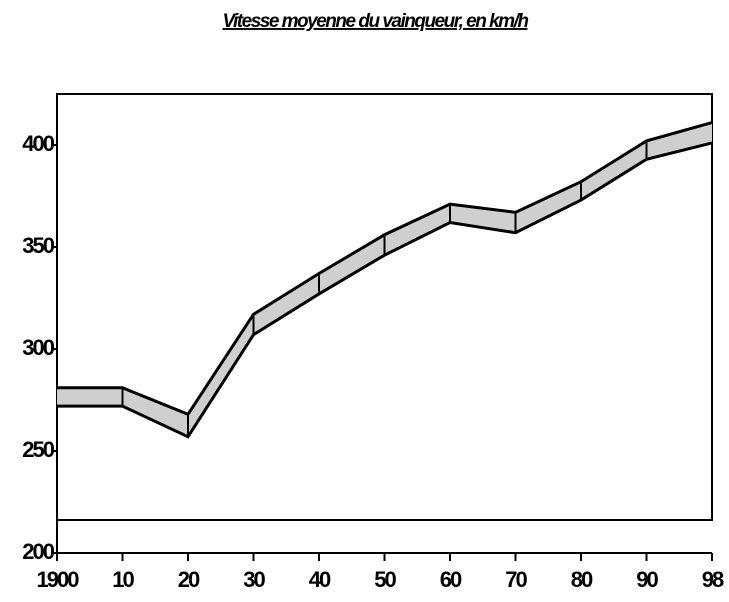  What do you see at coordinates (385, 579) in the screenshot?
I see `x-tick-label: 50` at bounding box center [385, 579].